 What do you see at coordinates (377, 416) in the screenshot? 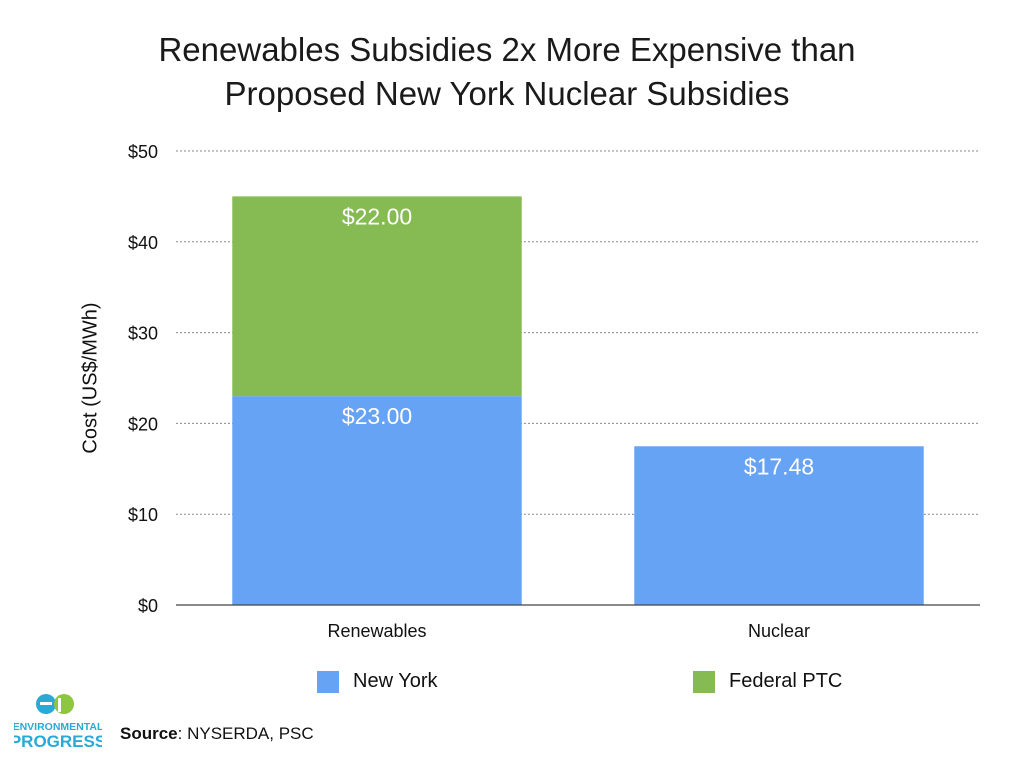
I see `data-label: $23.00` at bounding box center [377, 416].